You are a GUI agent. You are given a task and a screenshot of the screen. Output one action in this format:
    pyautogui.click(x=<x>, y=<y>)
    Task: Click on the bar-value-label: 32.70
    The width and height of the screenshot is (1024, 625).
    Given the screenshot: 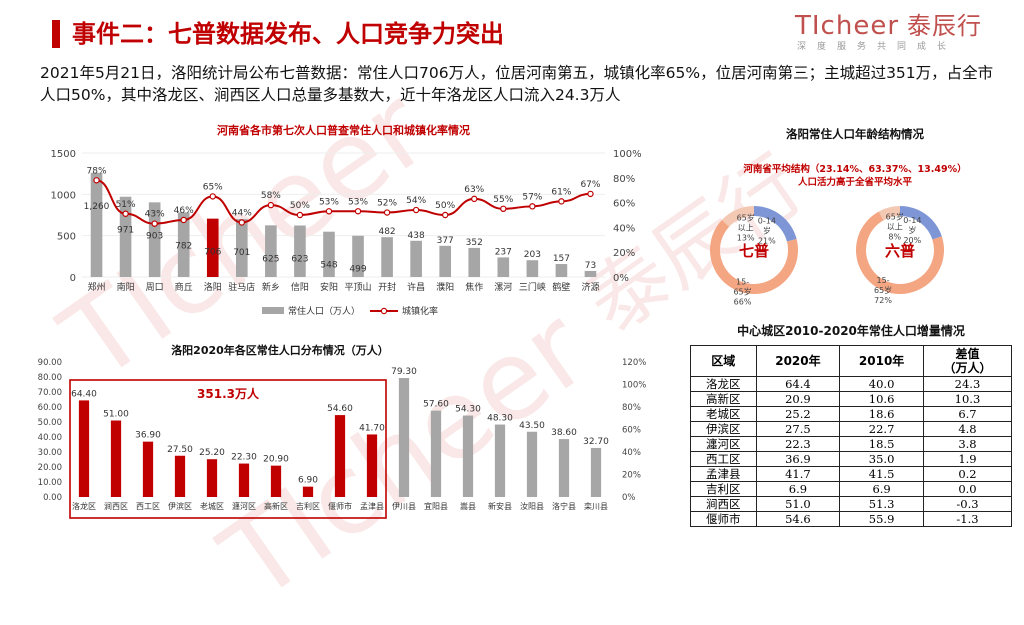 What is the action you would take?
    pyautogui.click(x=596, y=442)
    